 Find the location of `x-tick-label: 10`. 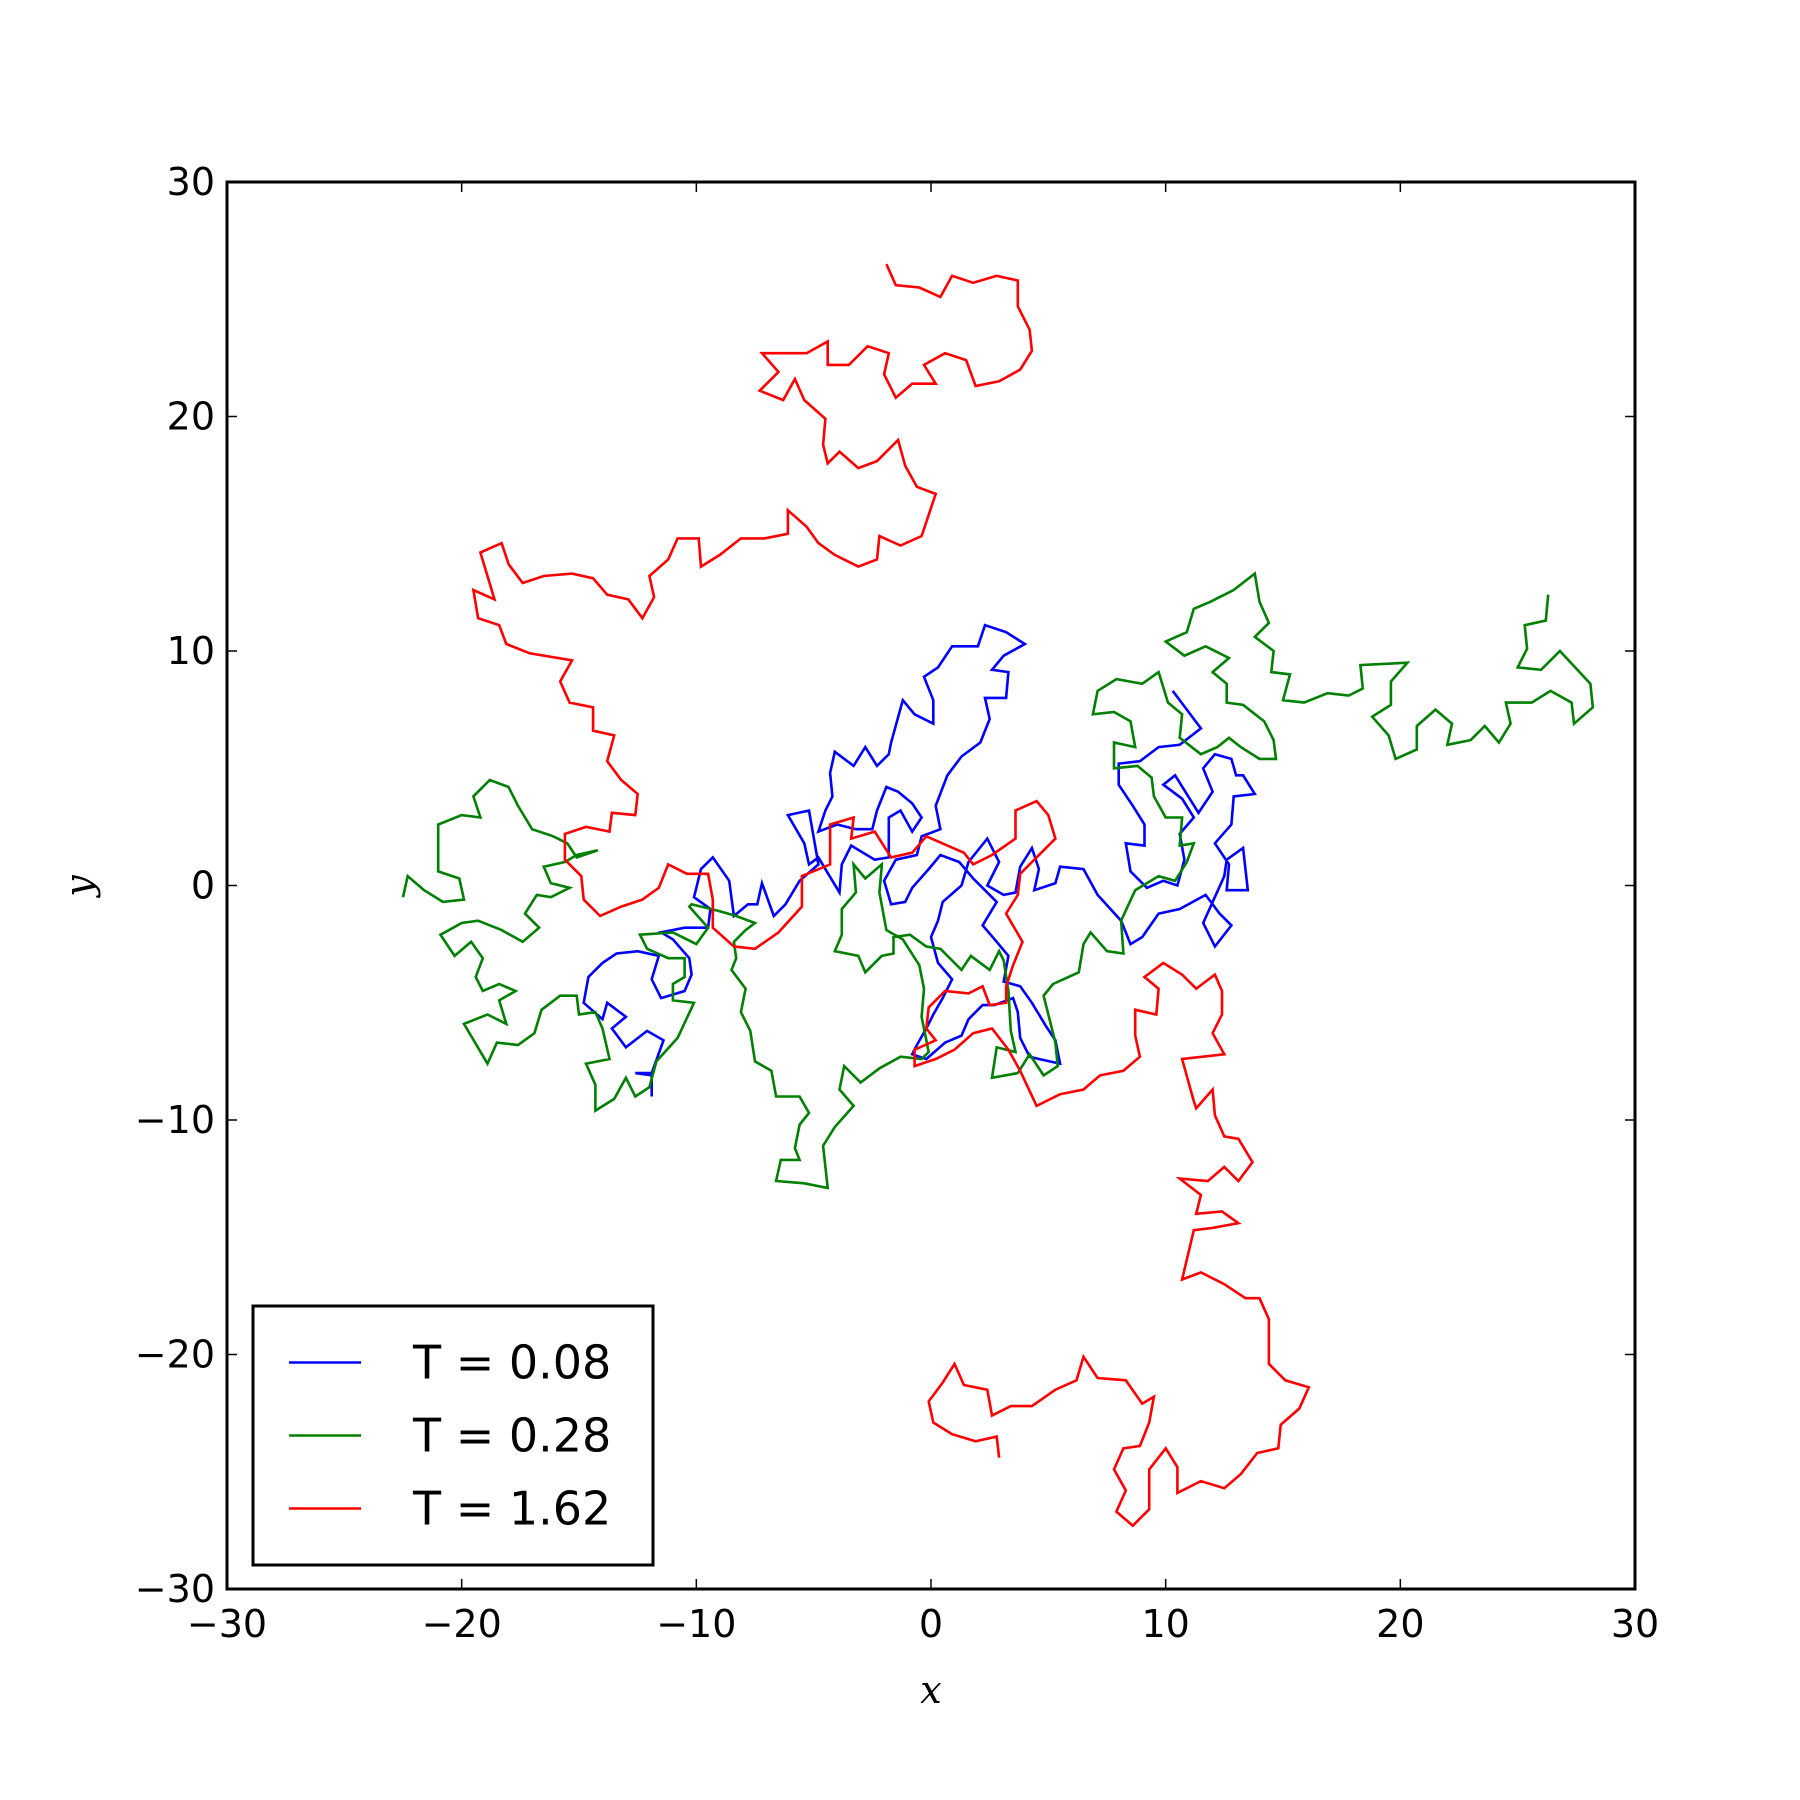

x-tick-label: 10 is located at coordinates (1165, 1624).